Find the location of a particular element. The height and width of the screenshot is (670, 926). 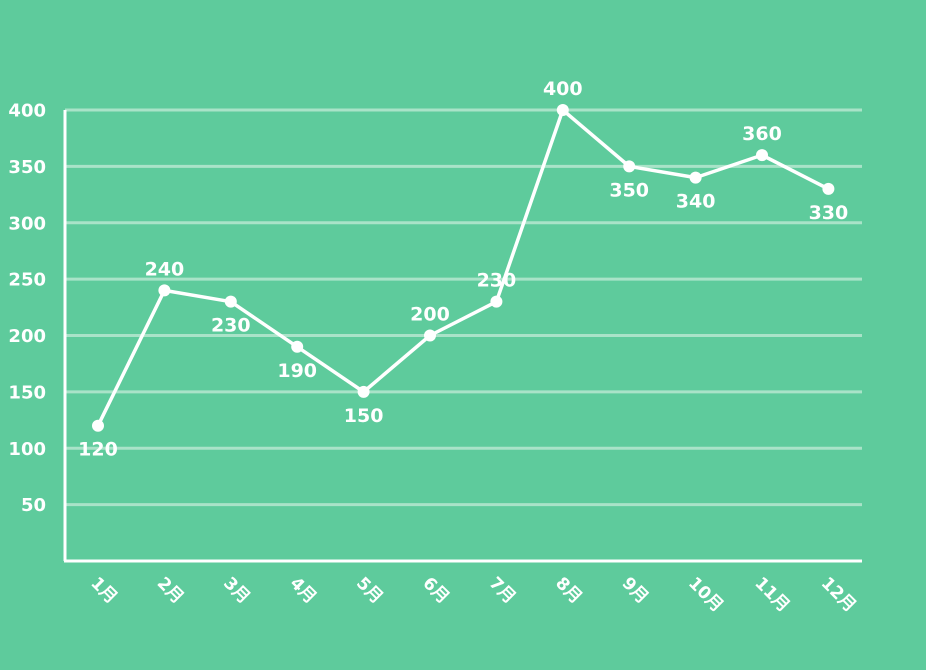

x-tick-label: 2月 is located at coordinates (170, 590).